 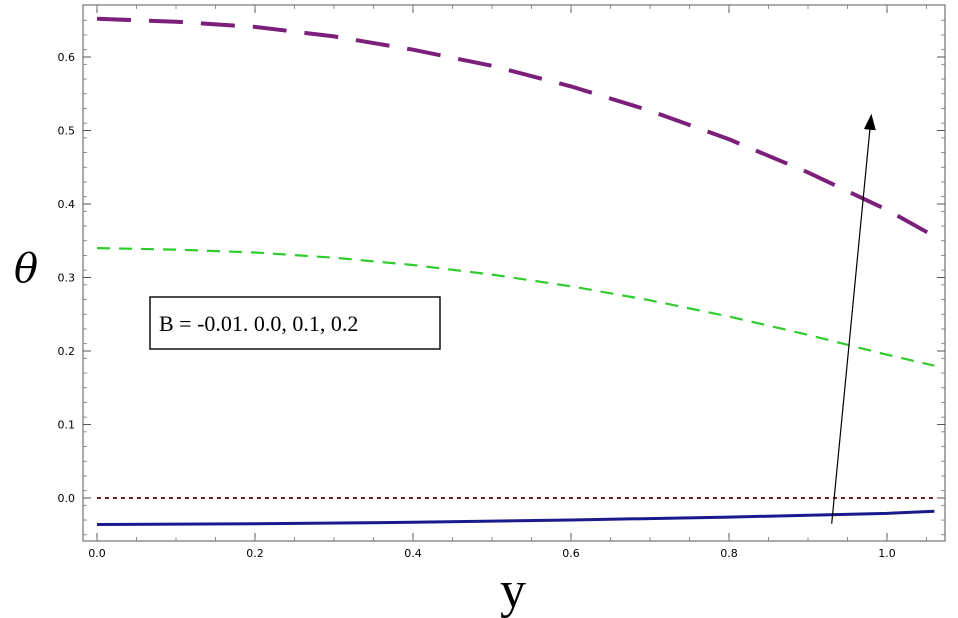 I want to click on y-axis-title: θ, so click(x=26, y=269).